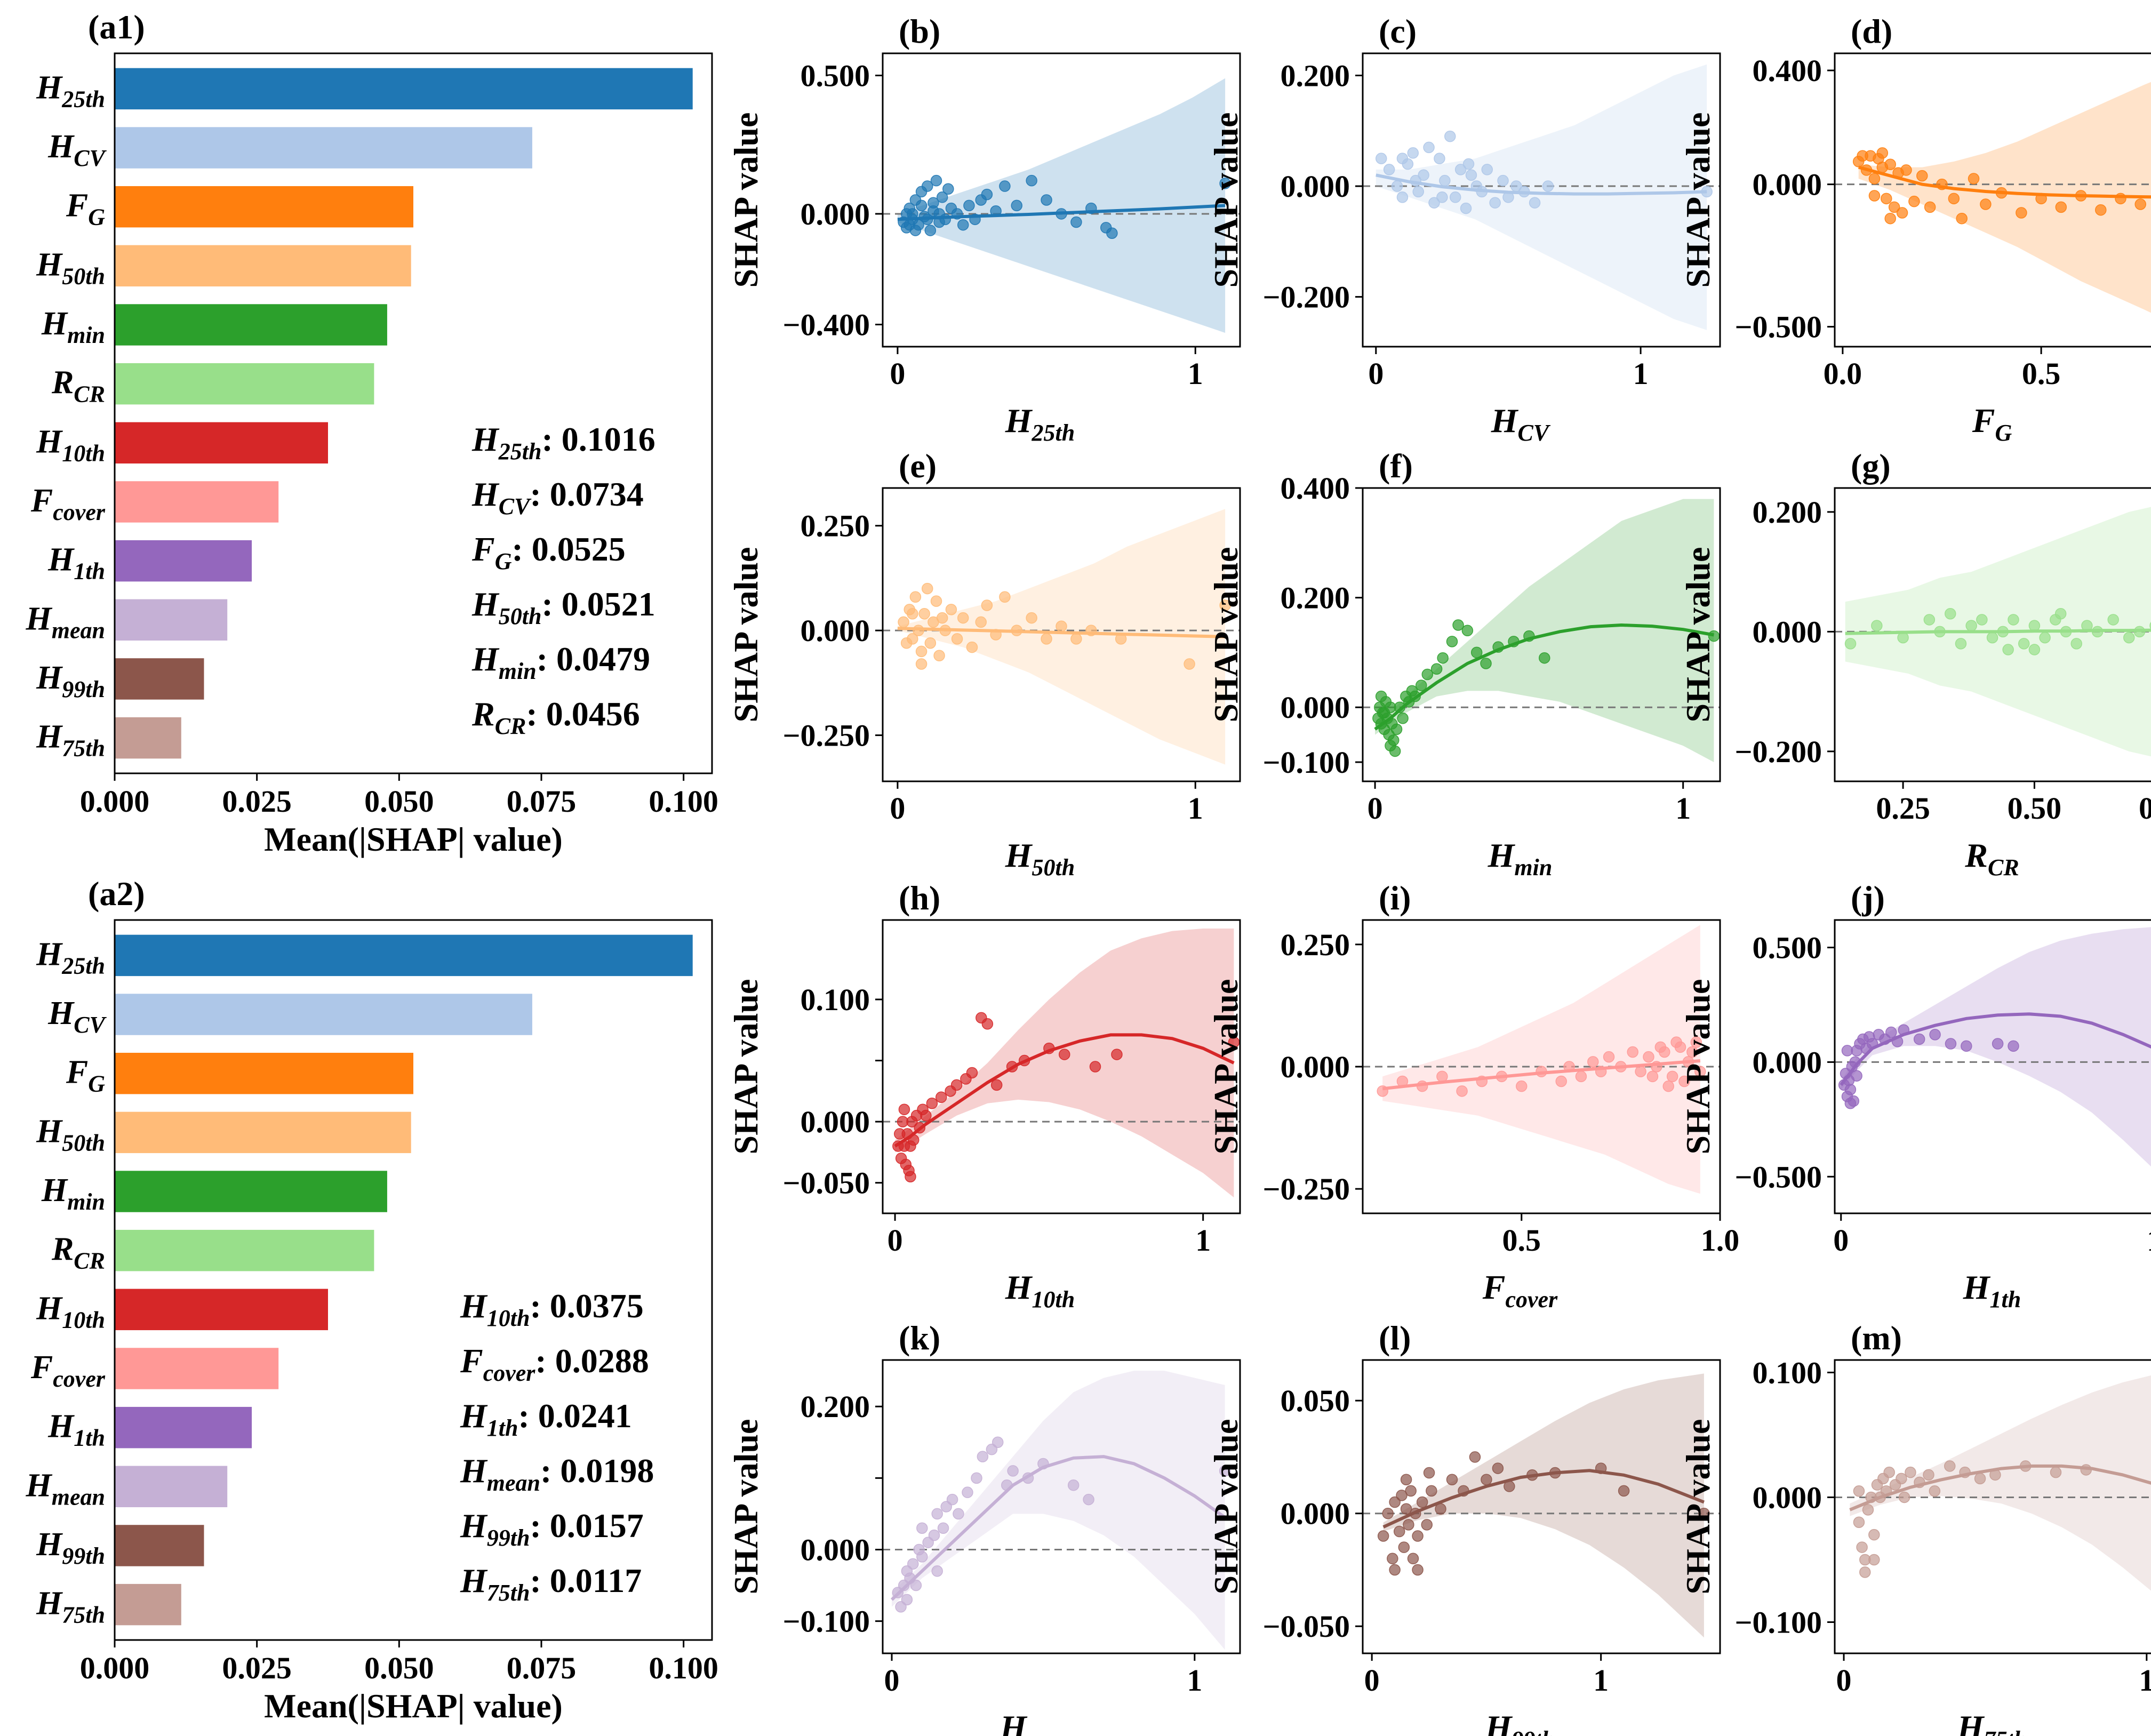  I want to click on y-tick-label: 0.000, so click(835, 630).